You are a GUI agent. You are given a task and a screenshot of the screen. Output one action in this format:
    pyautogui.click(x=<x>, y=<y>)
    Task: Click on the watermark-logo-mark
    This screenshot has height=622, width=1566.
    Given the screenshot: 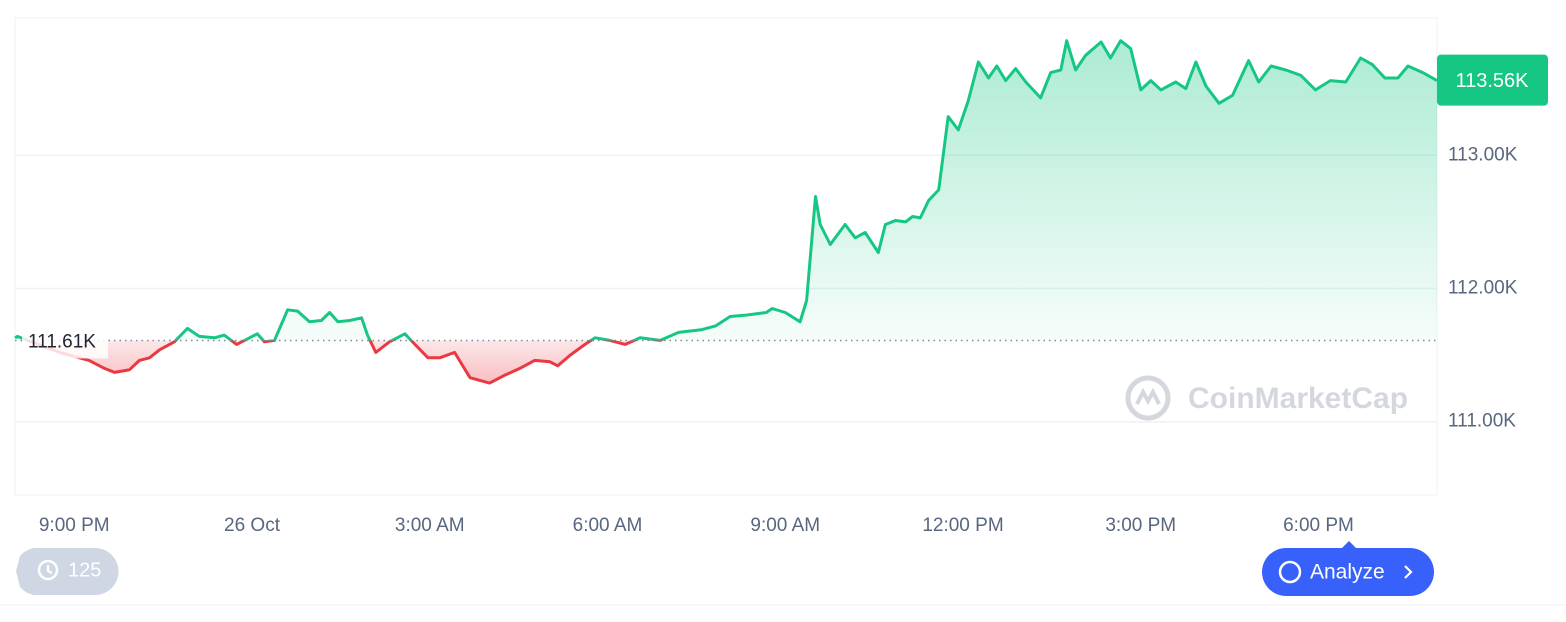 What is the action you would take?
    pyautogui.click(x=1148, y=396)
    